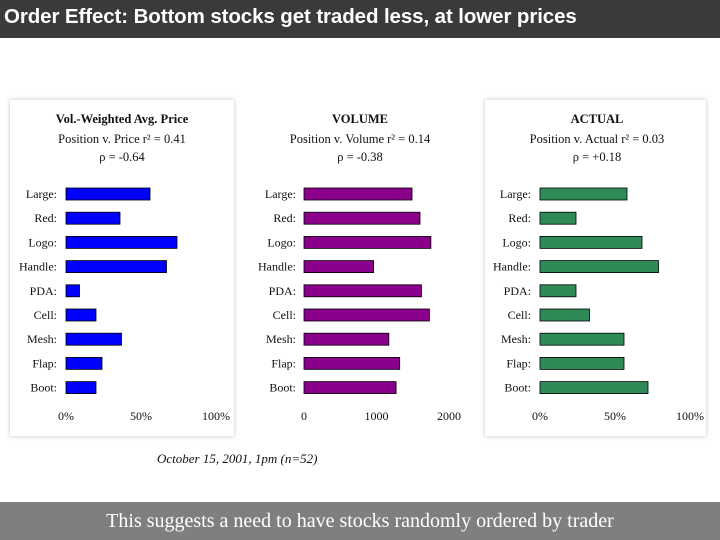 This screenshot has height=540, width=720. Describe the element at coordinates (122, 139) in the screenshot. I see `chart-subtitle: Position v. Price r² = 0.41` at that location.